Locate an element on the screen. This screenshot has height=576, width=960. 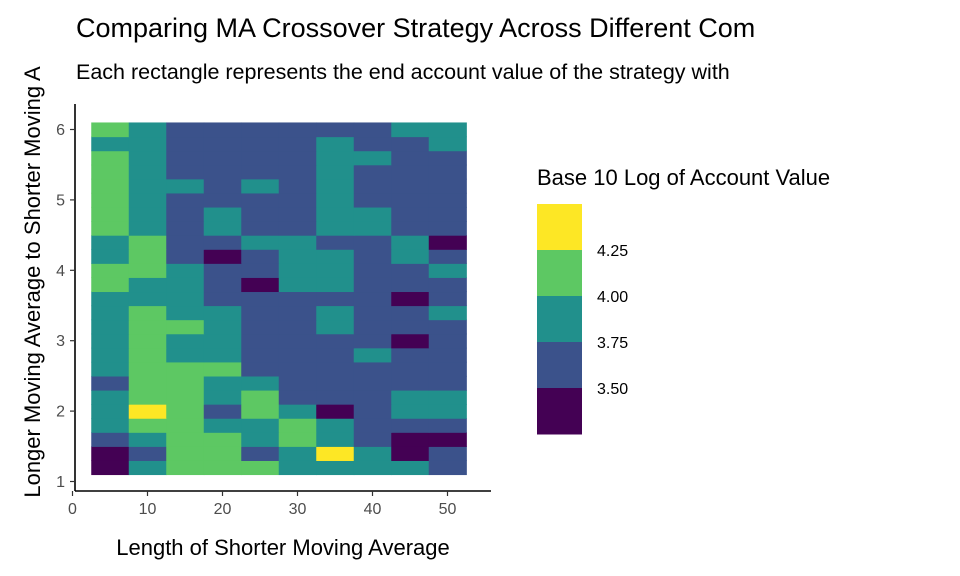
y-tick-label: 1 is located at coordinates (60, 482).